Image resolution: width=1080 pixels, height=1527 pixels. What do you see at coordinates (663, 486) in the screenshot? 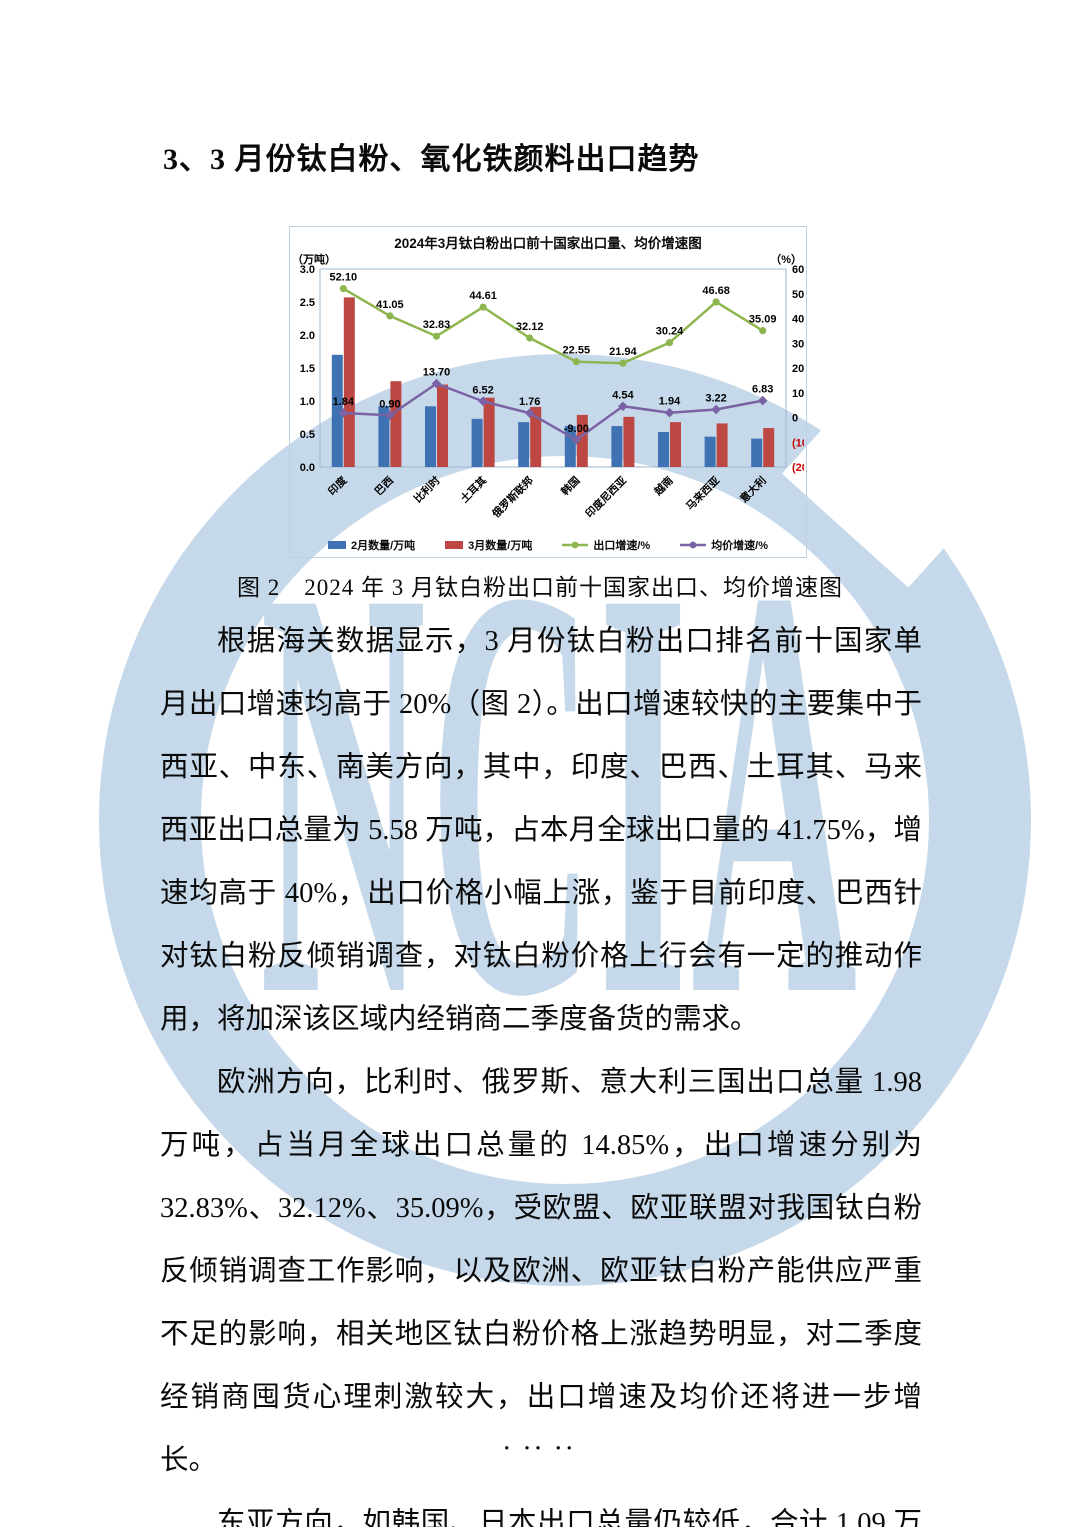
I see `x-axis-label: 越南` at bounding box center [663, 486].